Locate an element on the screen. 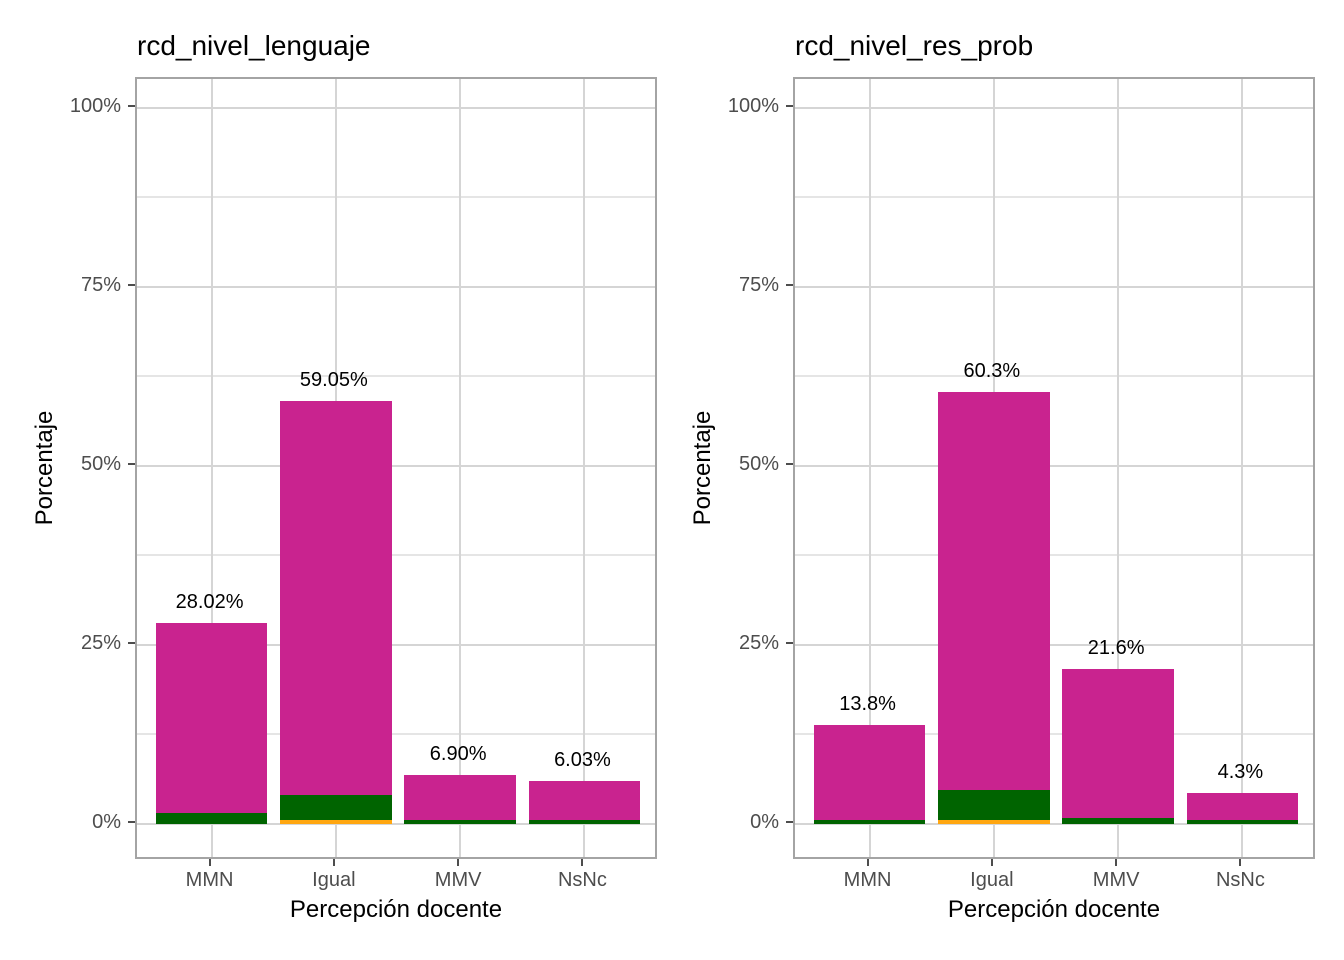 The width and height of the screenshot is (1344, 960). bar-value-label: 6.90% is located at coordinates (458, 753).